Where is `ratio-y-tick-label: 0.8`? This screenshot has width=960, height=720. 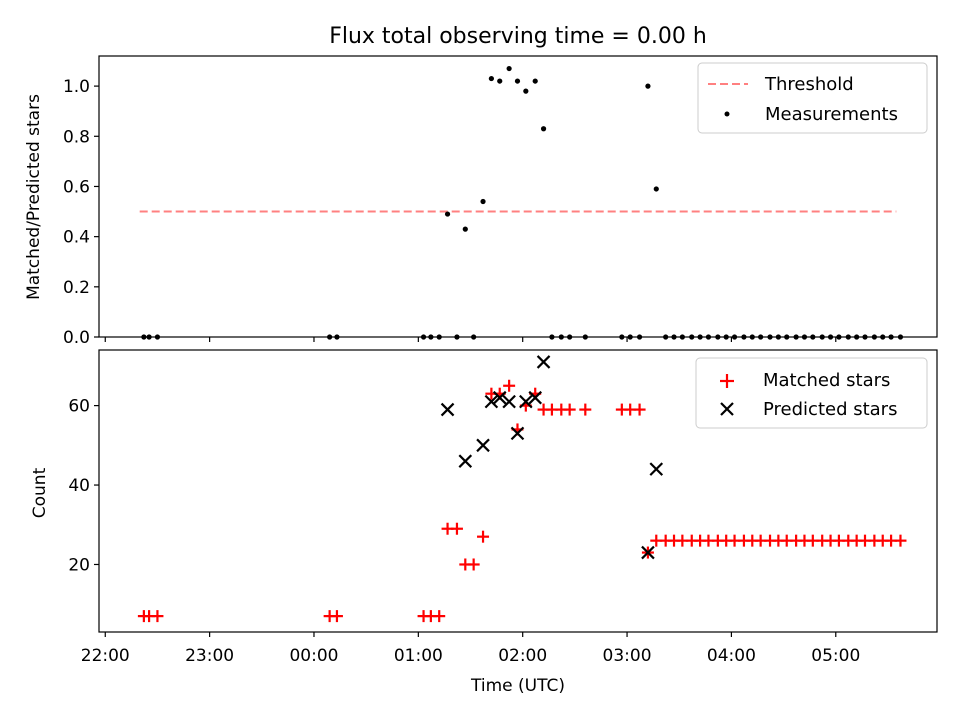
ratio-y-tick-label: 0.8 is located at coordinates (76, 137).